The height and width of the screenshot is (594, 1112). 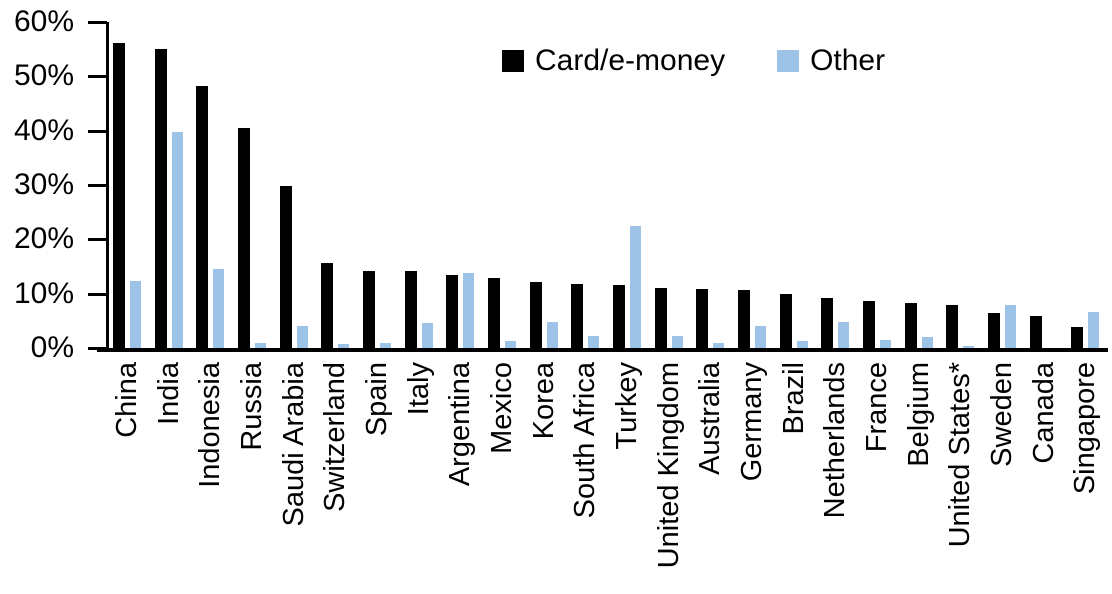 What do you see at coordinates (135, 314) in the screenshot?
I see `bar-other-china` at bounding box center [135, 314].